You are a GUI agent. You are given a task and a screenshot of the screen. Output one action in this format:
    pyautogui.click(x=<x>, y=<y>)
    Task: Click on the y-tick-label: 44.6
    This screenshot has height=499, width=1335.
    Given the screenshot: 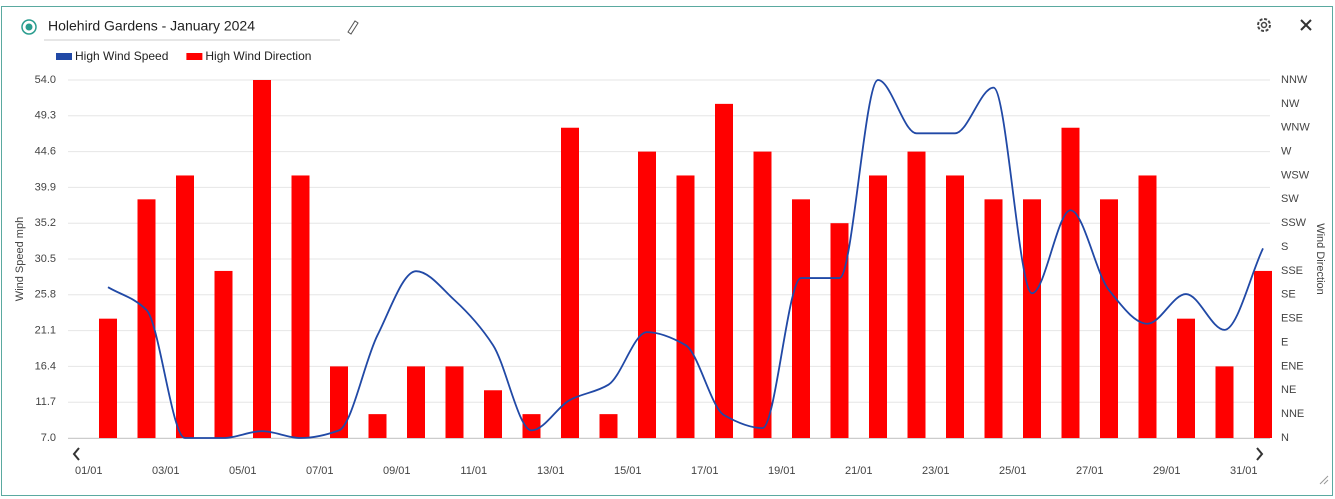 What is the action you would take?
    pyautogui.click(x=45, y=152)
    